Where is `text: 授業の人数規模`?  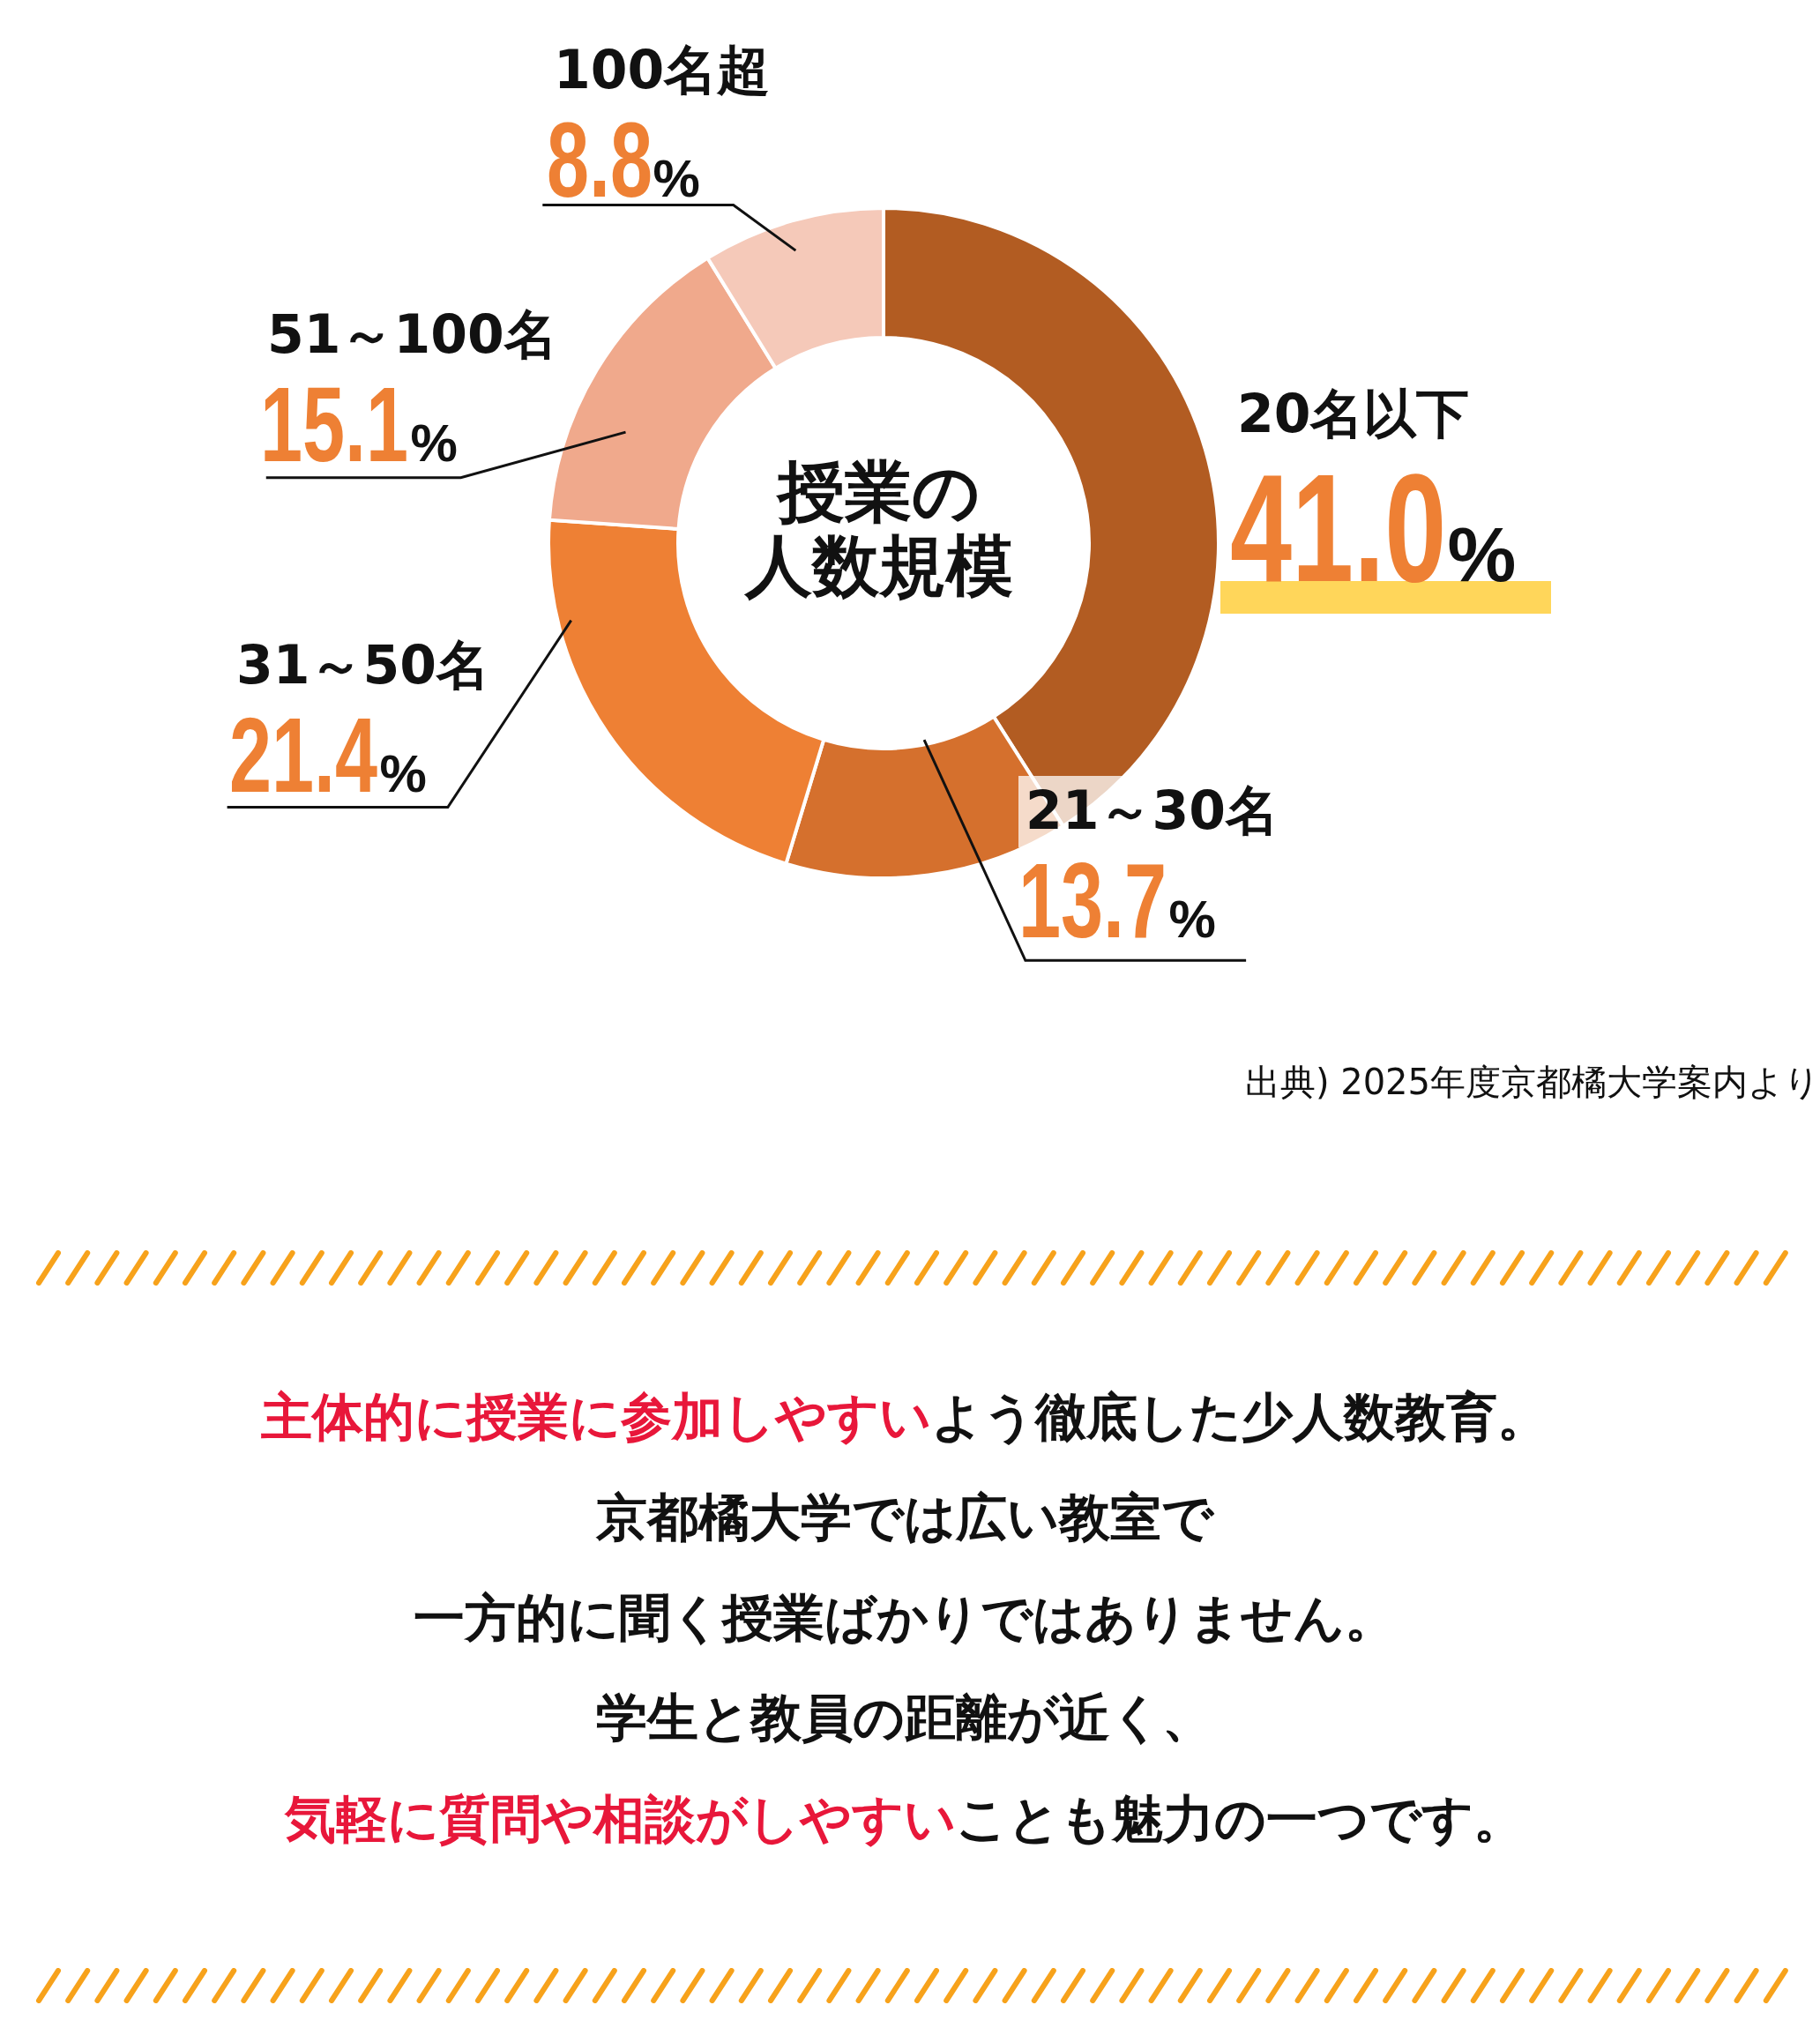
text: 授業の人数規模 is located at coordinates (878, 528).